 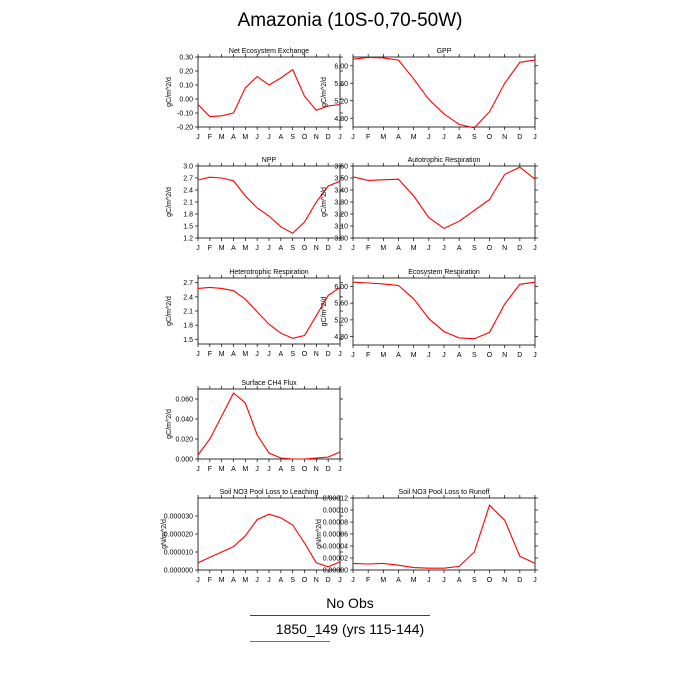 I want to click on y-tick-label: 0.00002, so click(x=335, y=559).